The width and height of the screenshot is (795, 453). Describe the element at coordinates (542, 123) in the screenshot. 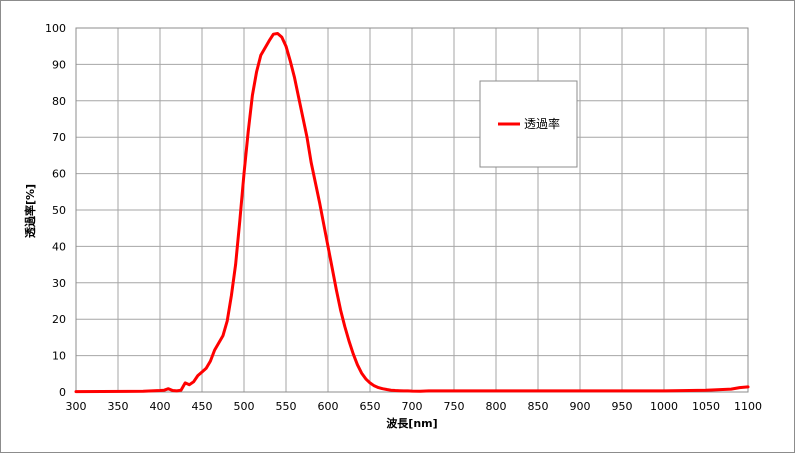

I see `legend-label: 透過率` at that location.